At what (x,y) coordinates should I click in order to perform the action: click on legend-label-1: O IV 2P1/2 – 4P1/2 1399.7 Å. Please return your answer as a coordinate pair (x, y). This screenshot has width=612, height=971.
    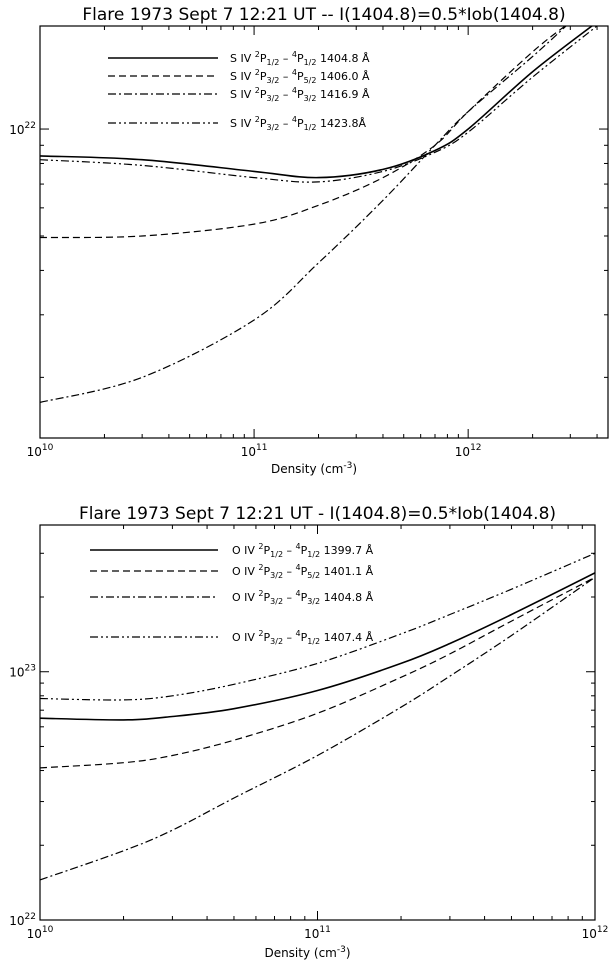
    Looking at the image, I should click on (303, 550).